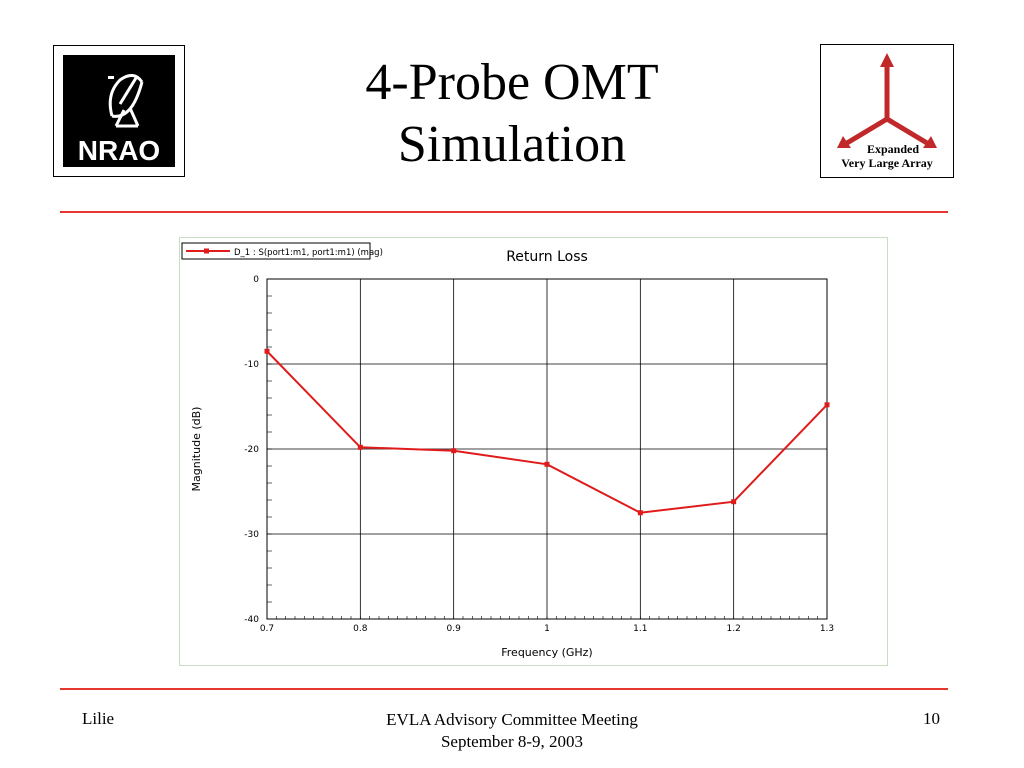 Image resolution: width=1024 pixels, height=768 pixels. Describe the element at coordinates (196, 449) in the screenshot. I see `y-axis-label: Magnitude (dB)` at that location.